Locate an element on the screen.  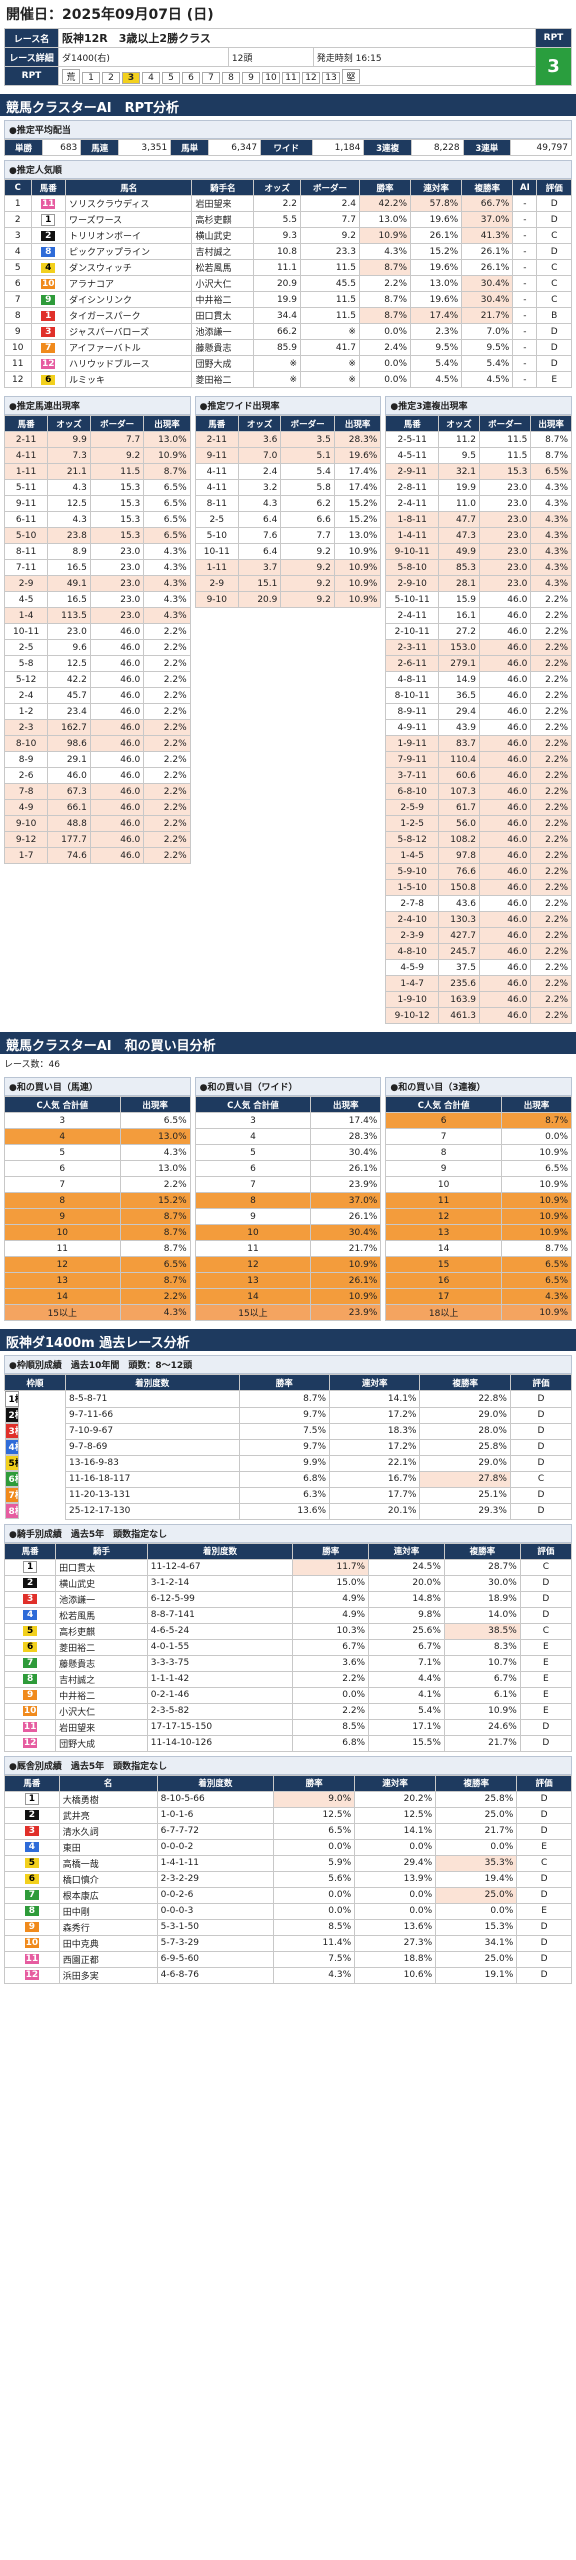
fuku-rate: 21.7% is located at coordinates (482, 1743).